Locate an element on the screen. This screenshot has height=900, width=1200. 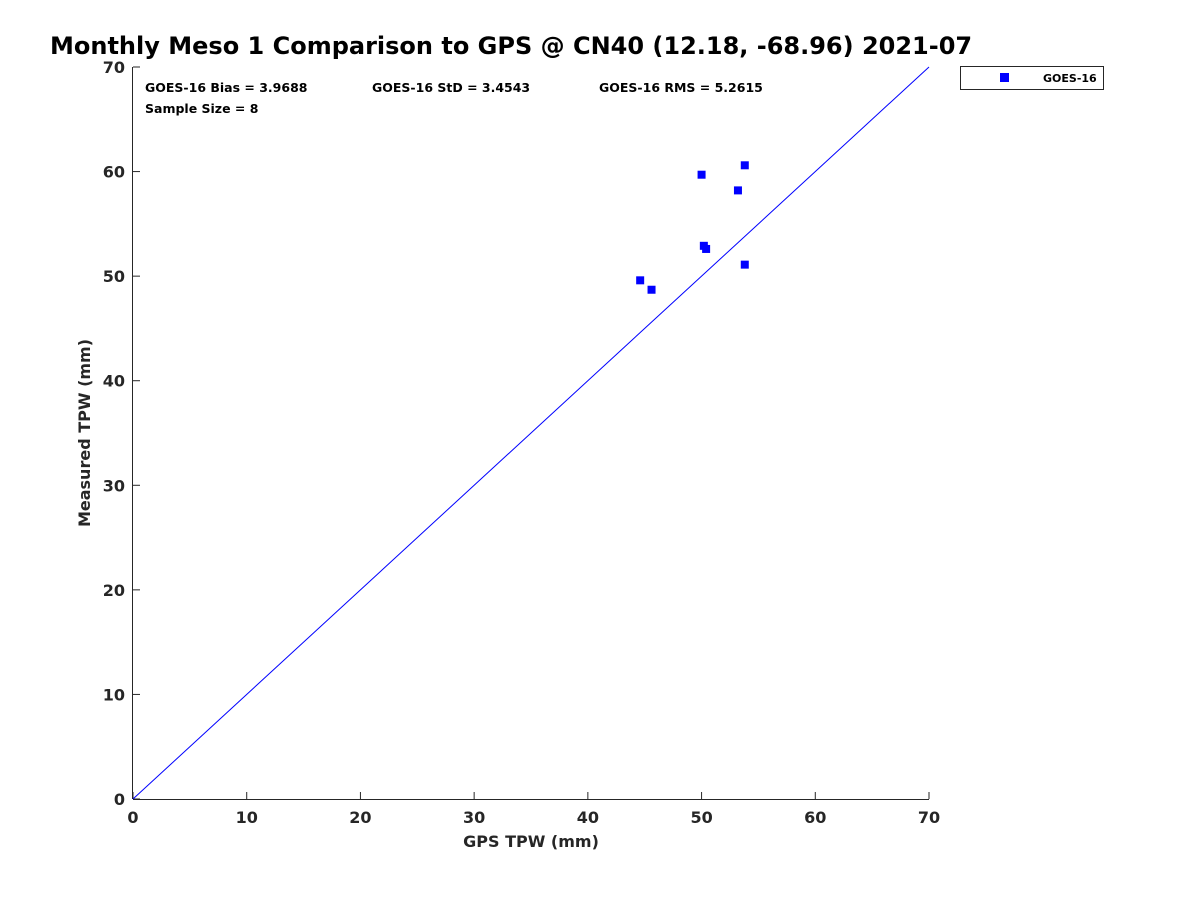
y-tick-label: 50 is located at coordinates (114, 276).